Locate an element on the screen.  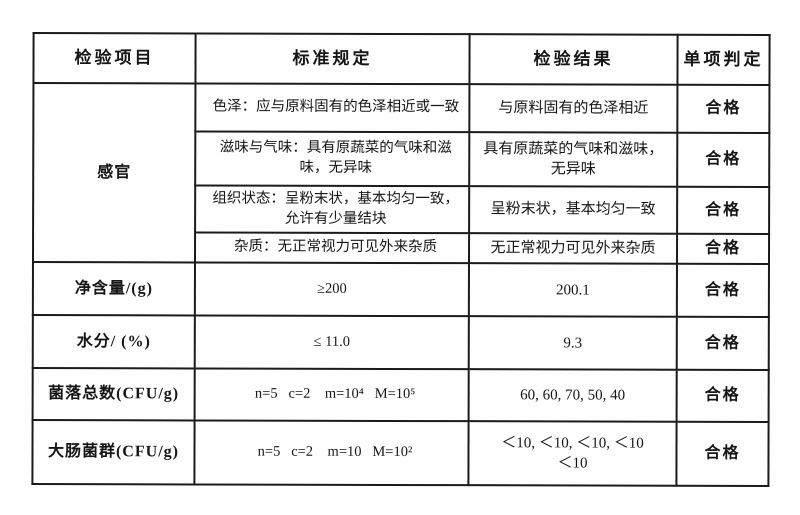
table-row-moisture: 水分/ (%) ≤ 11.0 9.3 合格 is located at coordinates (400, 343).